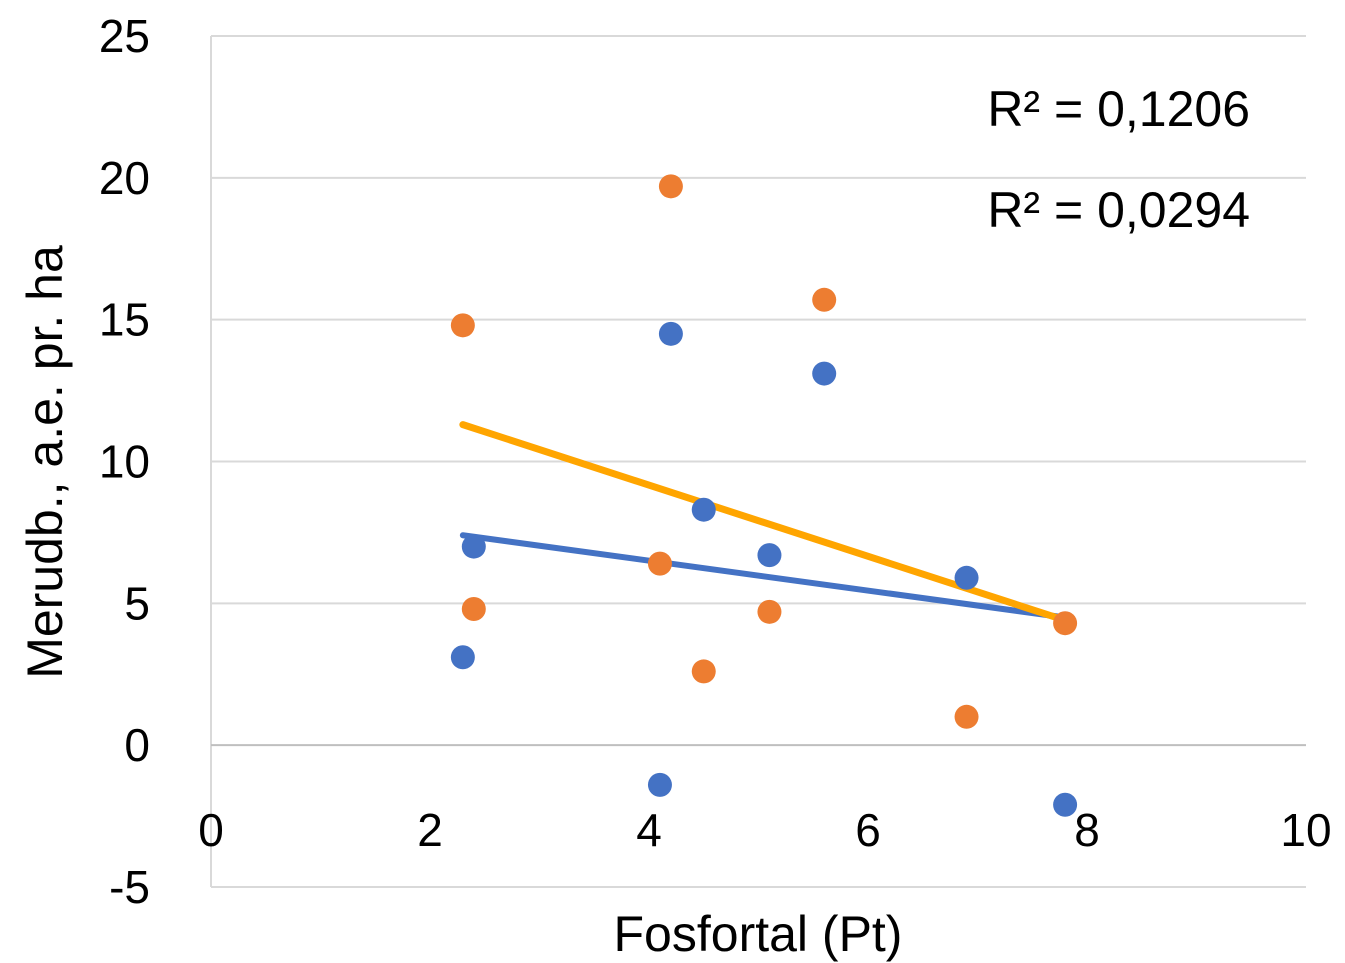  What do you see at coordinates (1118, 109) in the screenshot?
I see `r-squared-label-1: R² = 0,1206` at bounding box center [1118, 109].